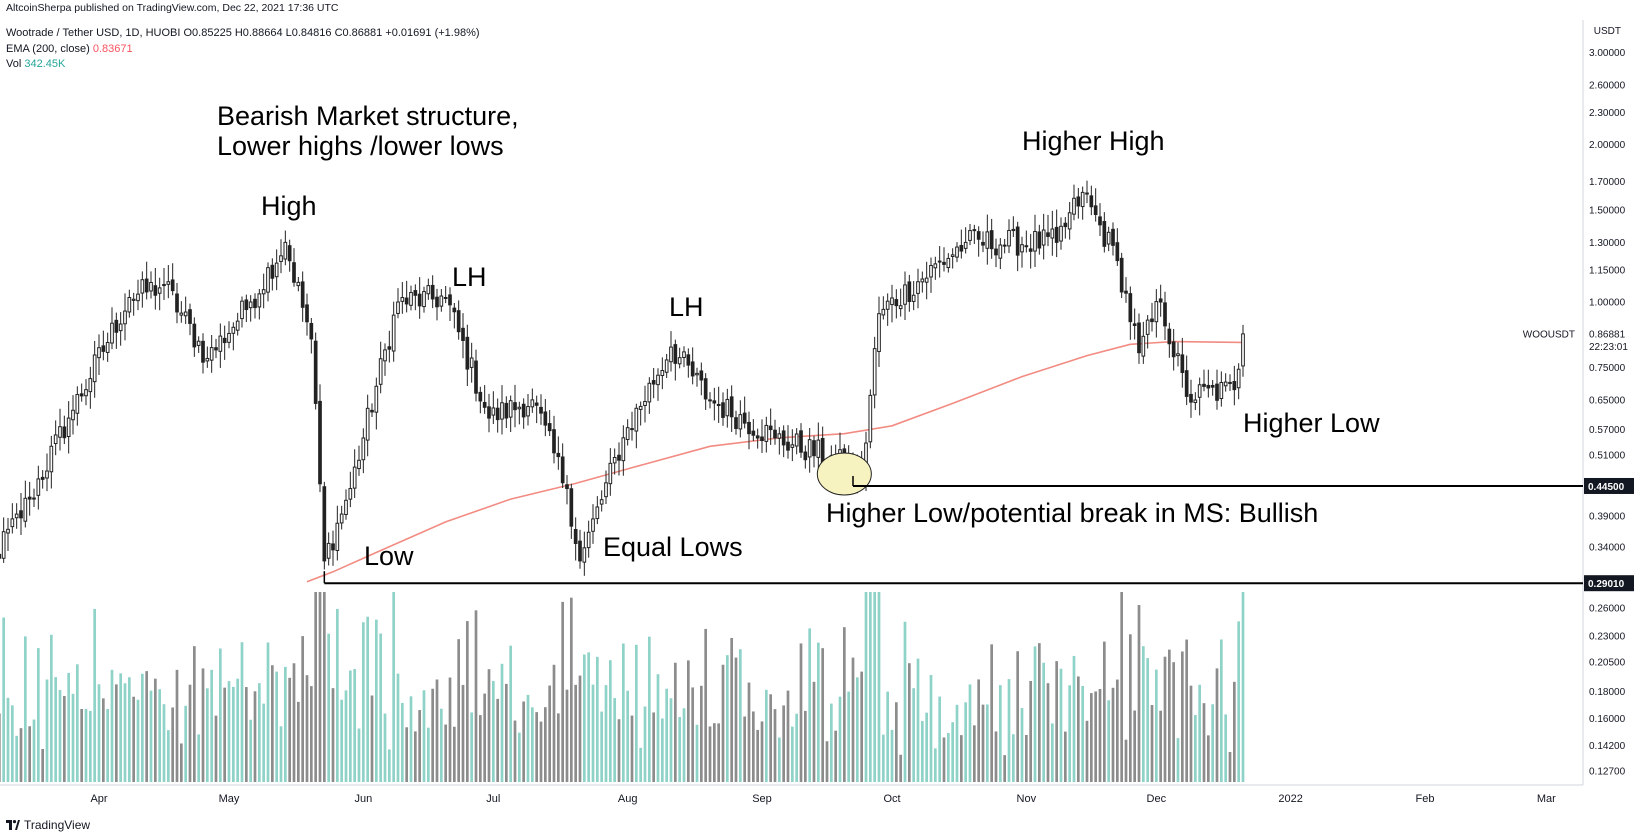 The width and height of the screenshot is (1651, 840). What do you see at coordinates (1607, 210) in the screenshot?
I see `price-tick-label: 1.50000` at bounding box center [1607, 210].